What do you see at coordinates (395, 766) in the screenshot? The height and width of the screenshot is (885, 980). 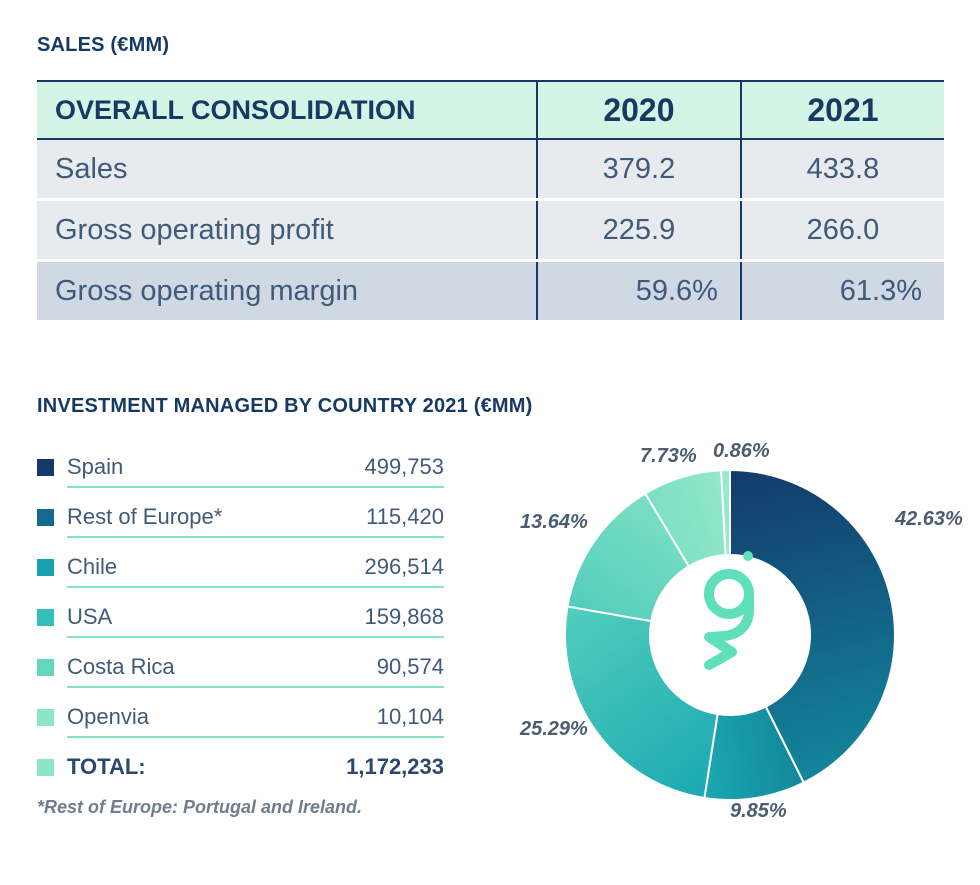 I see `legend-total-value: 1,172,233` at bounding box center [395, 766].